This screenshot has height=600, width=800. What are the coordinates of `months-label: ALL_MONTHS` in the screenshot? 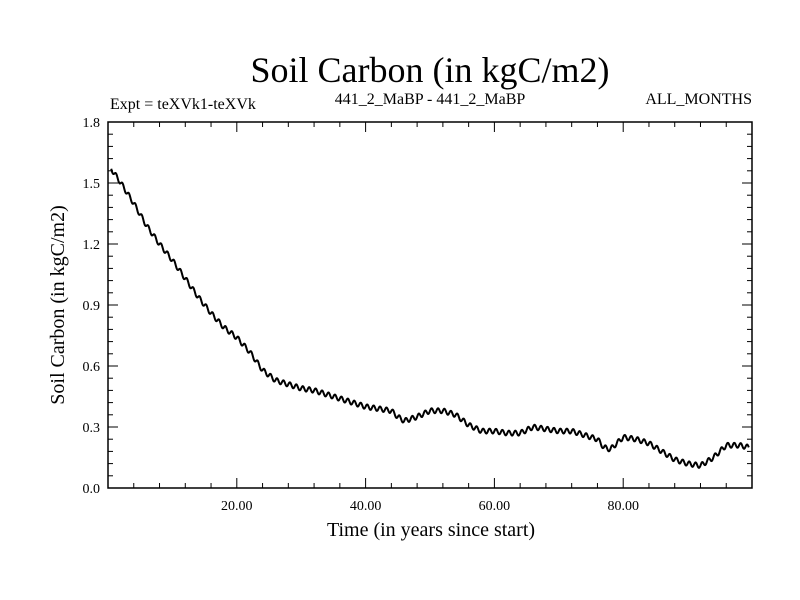 It's located at (698, 99).